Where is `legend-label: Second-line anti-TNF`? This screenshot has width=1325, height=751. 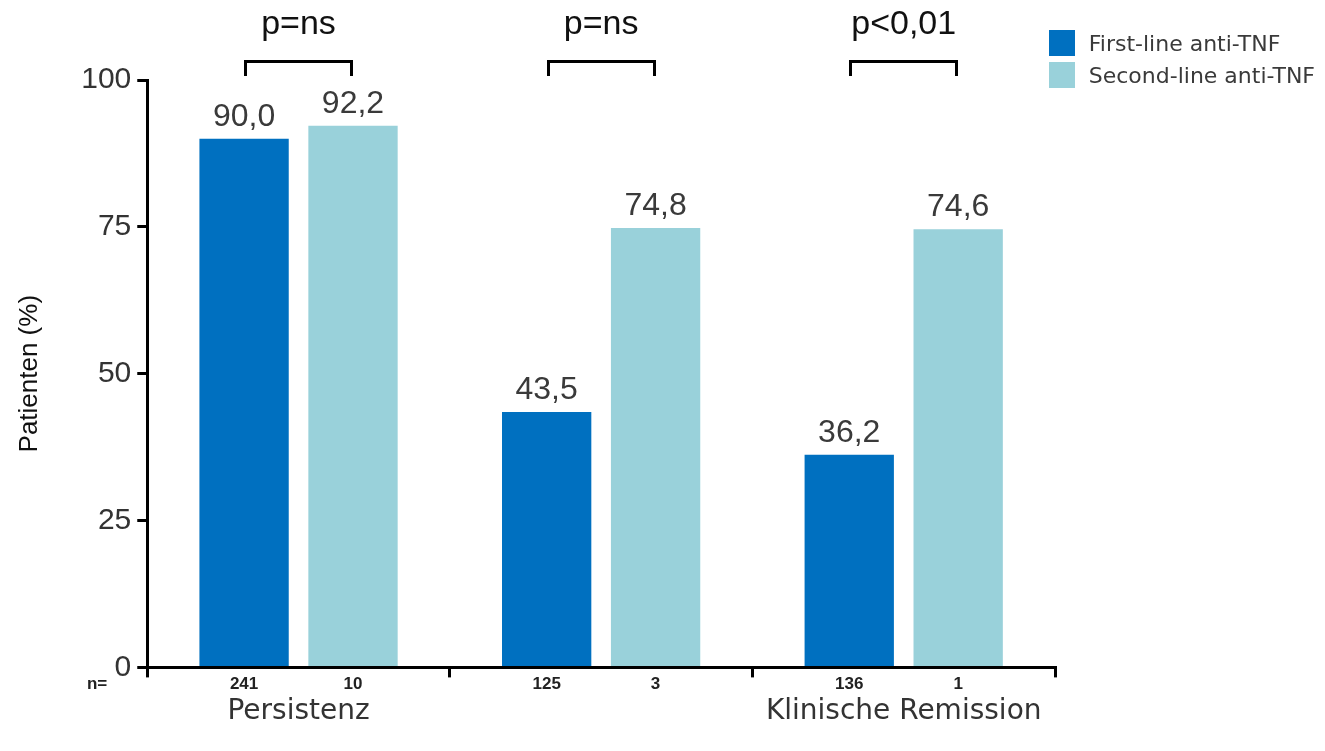 legend-label: Second-line anti-TNF is located at coordinates (1201, 75).